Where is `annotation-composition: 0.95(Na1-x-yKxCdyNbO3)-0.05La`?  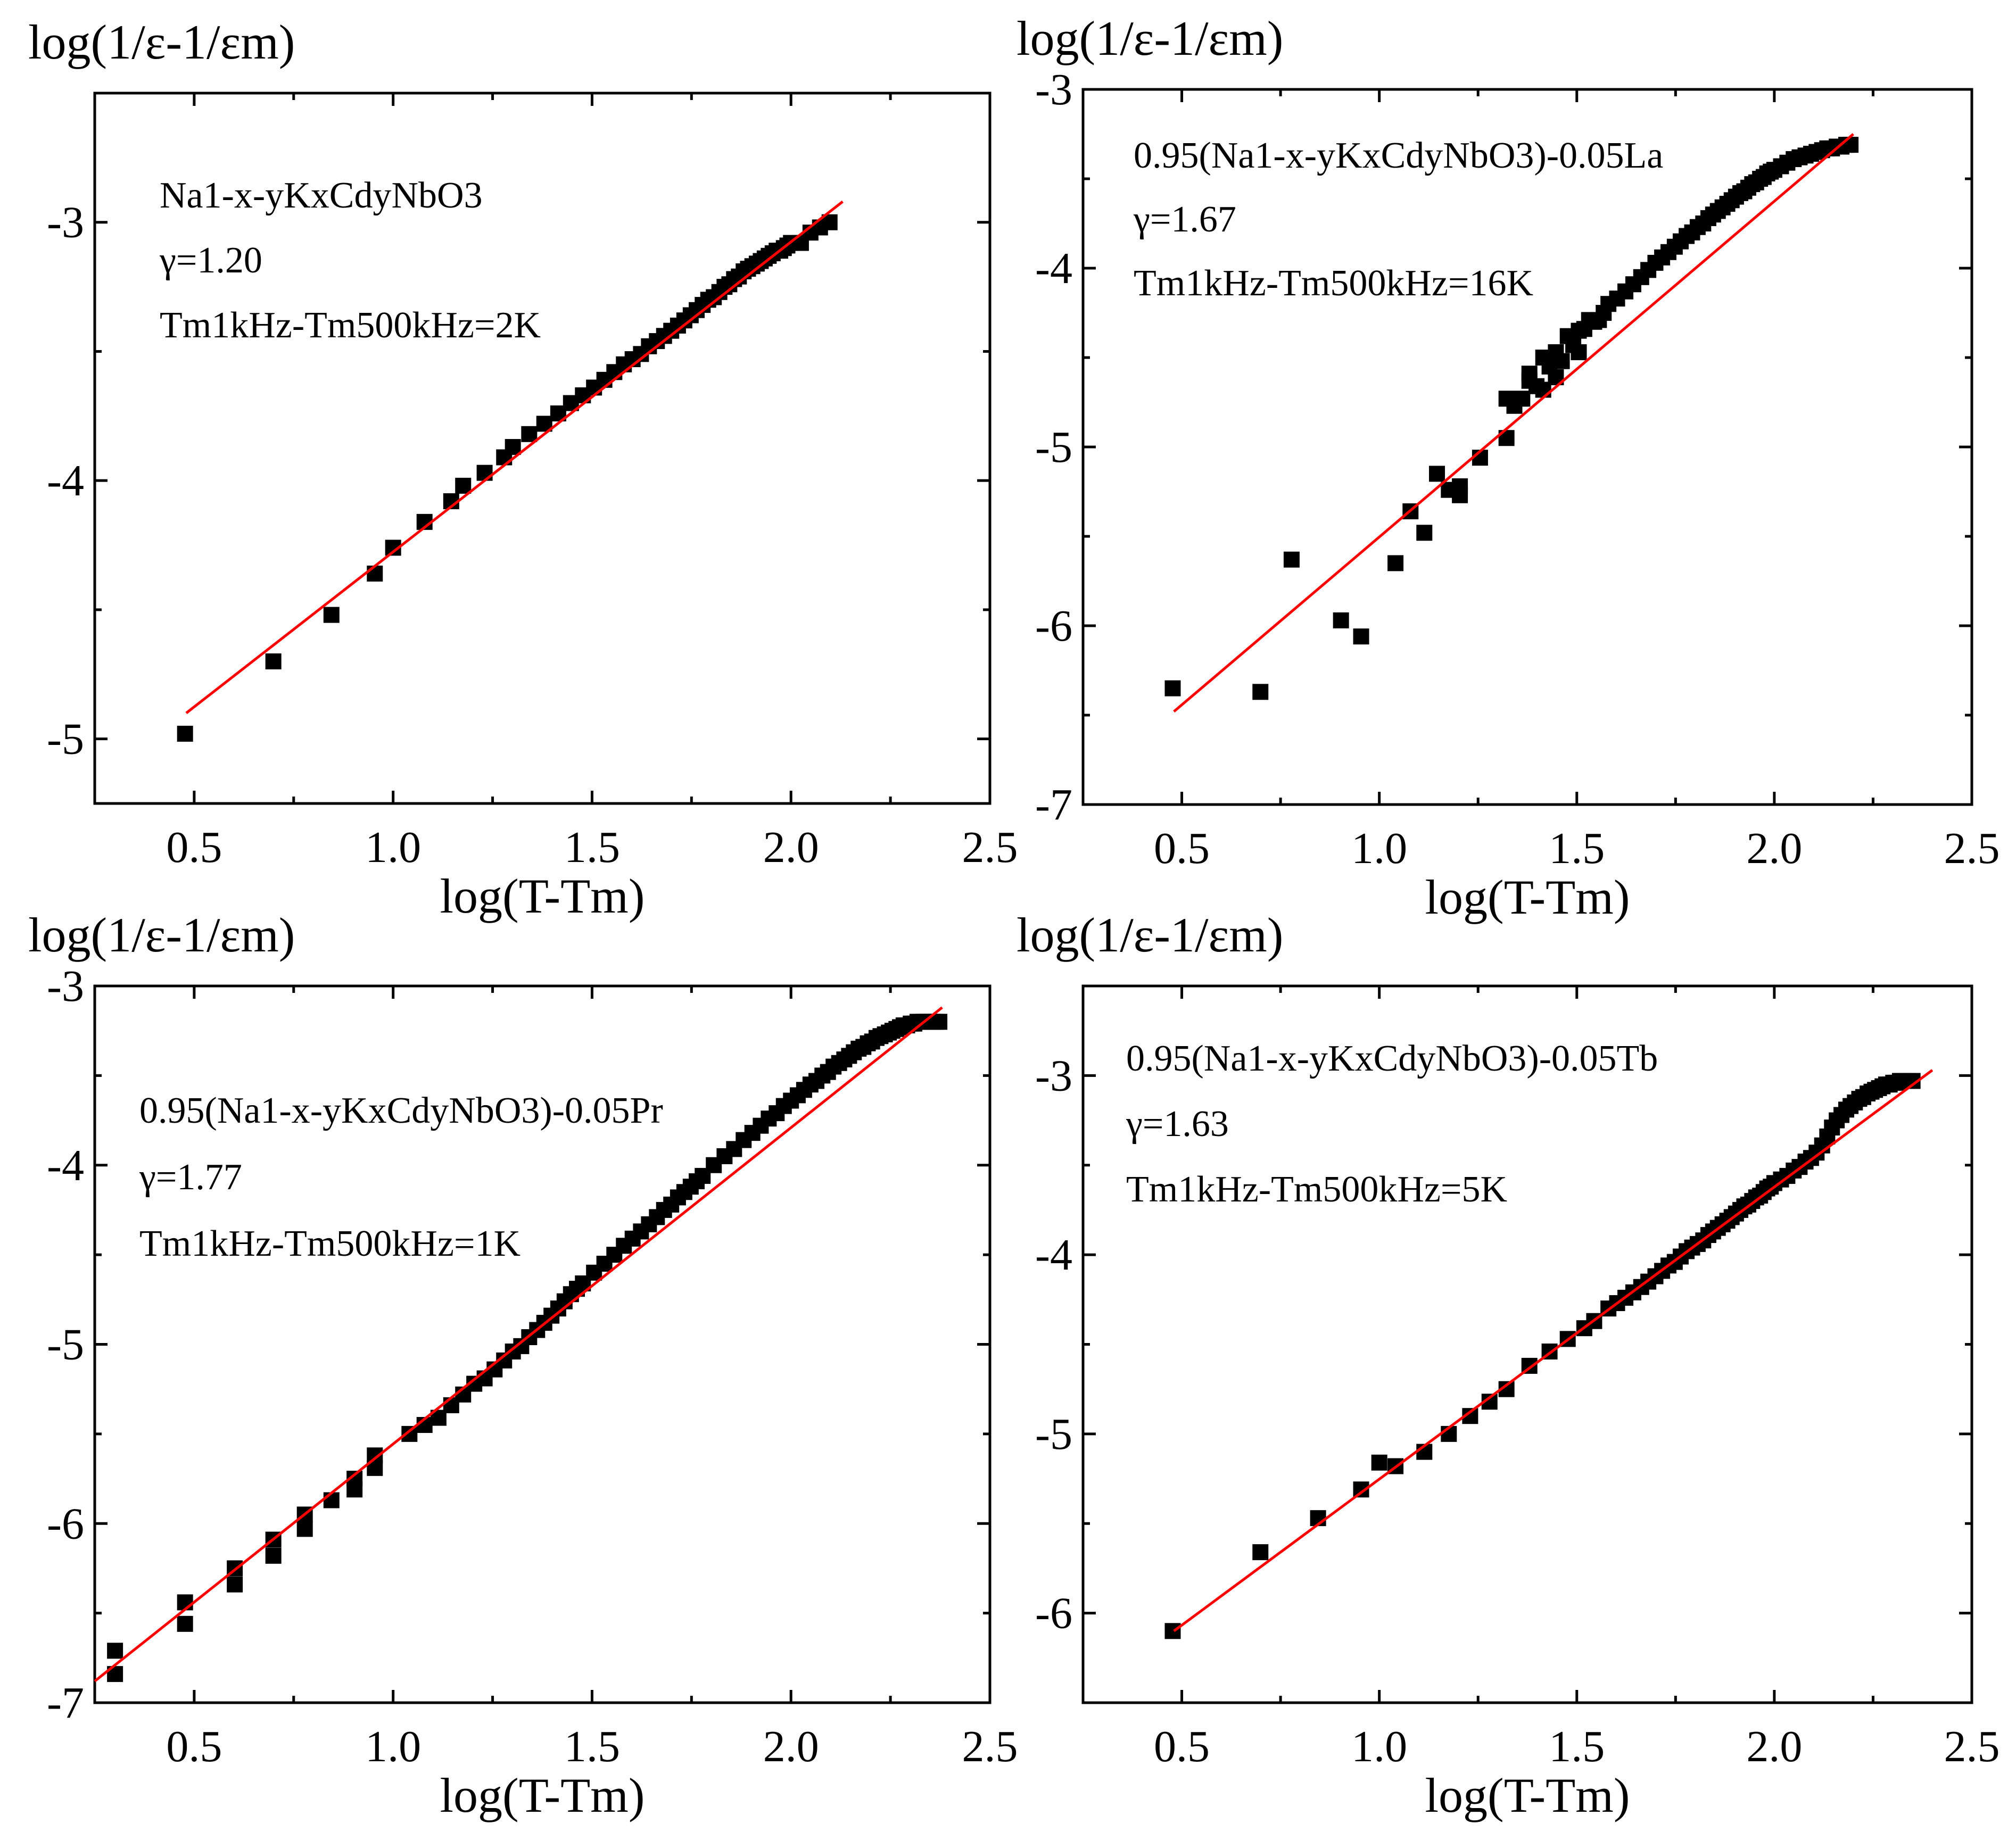
annotation-composition: 0.95(Na1-x-yKxCdyNbO3)-0.05La is located at coordinates (1399, 155).